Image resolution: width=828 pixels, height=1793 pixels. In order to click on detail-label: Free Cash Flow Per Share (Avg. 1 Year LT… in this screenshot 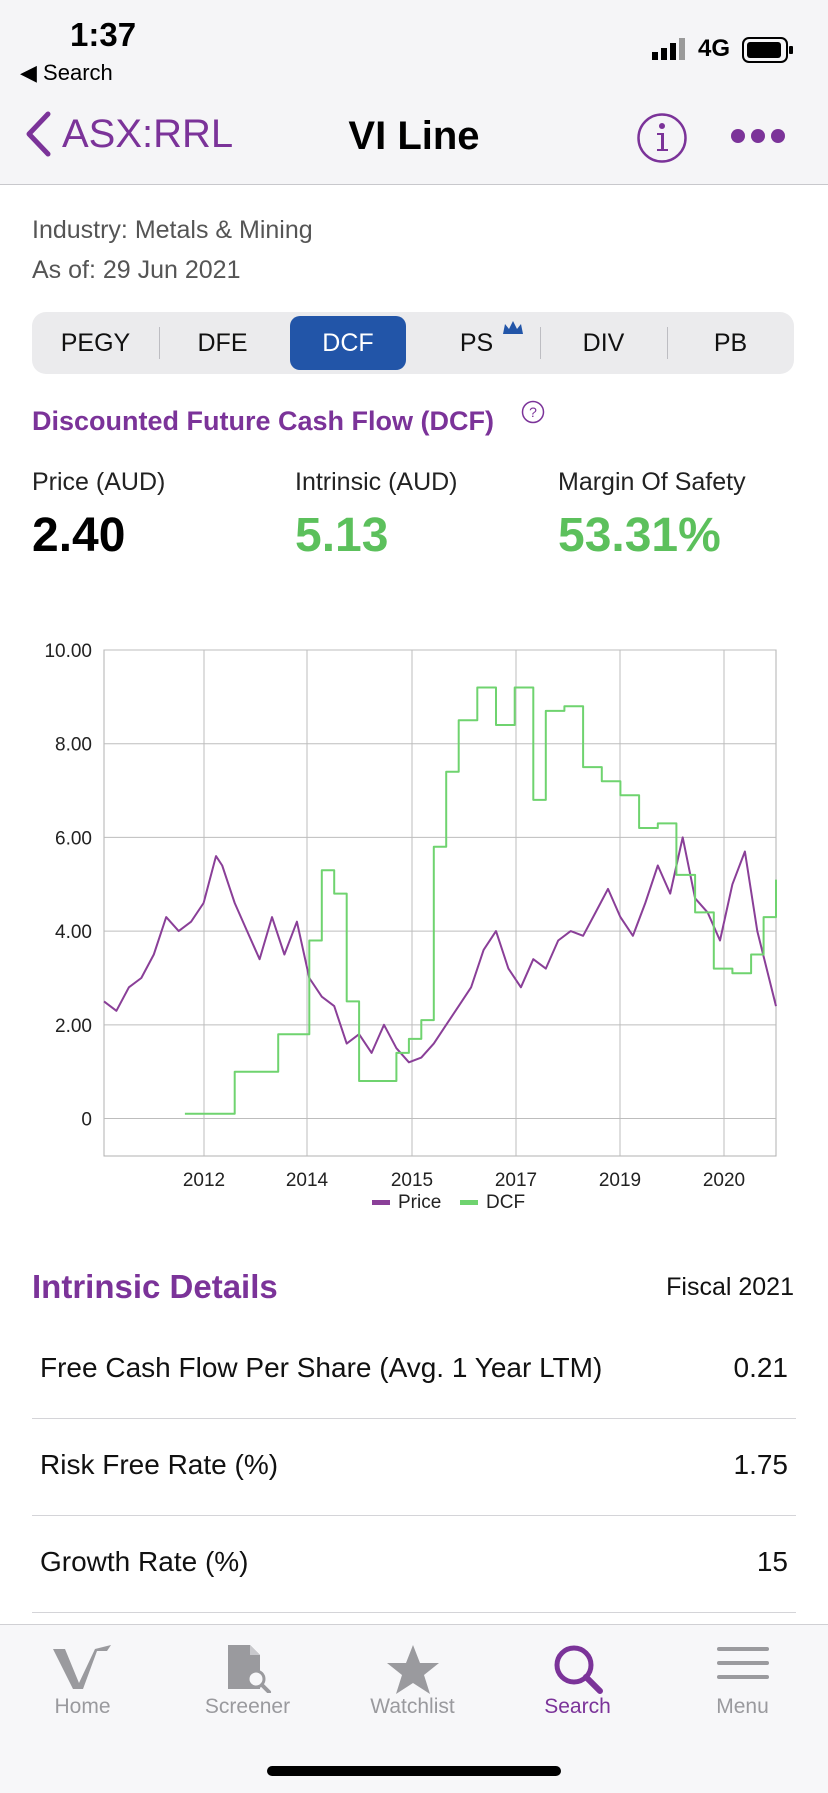, I will do `click(321, 1367)`.